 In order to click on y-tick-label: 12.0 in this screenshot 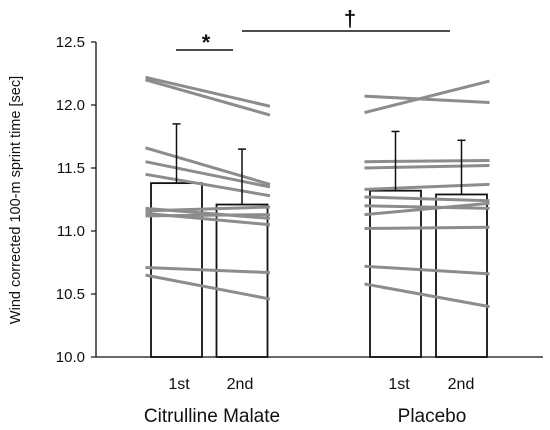, I will do `click(70, 105)`.